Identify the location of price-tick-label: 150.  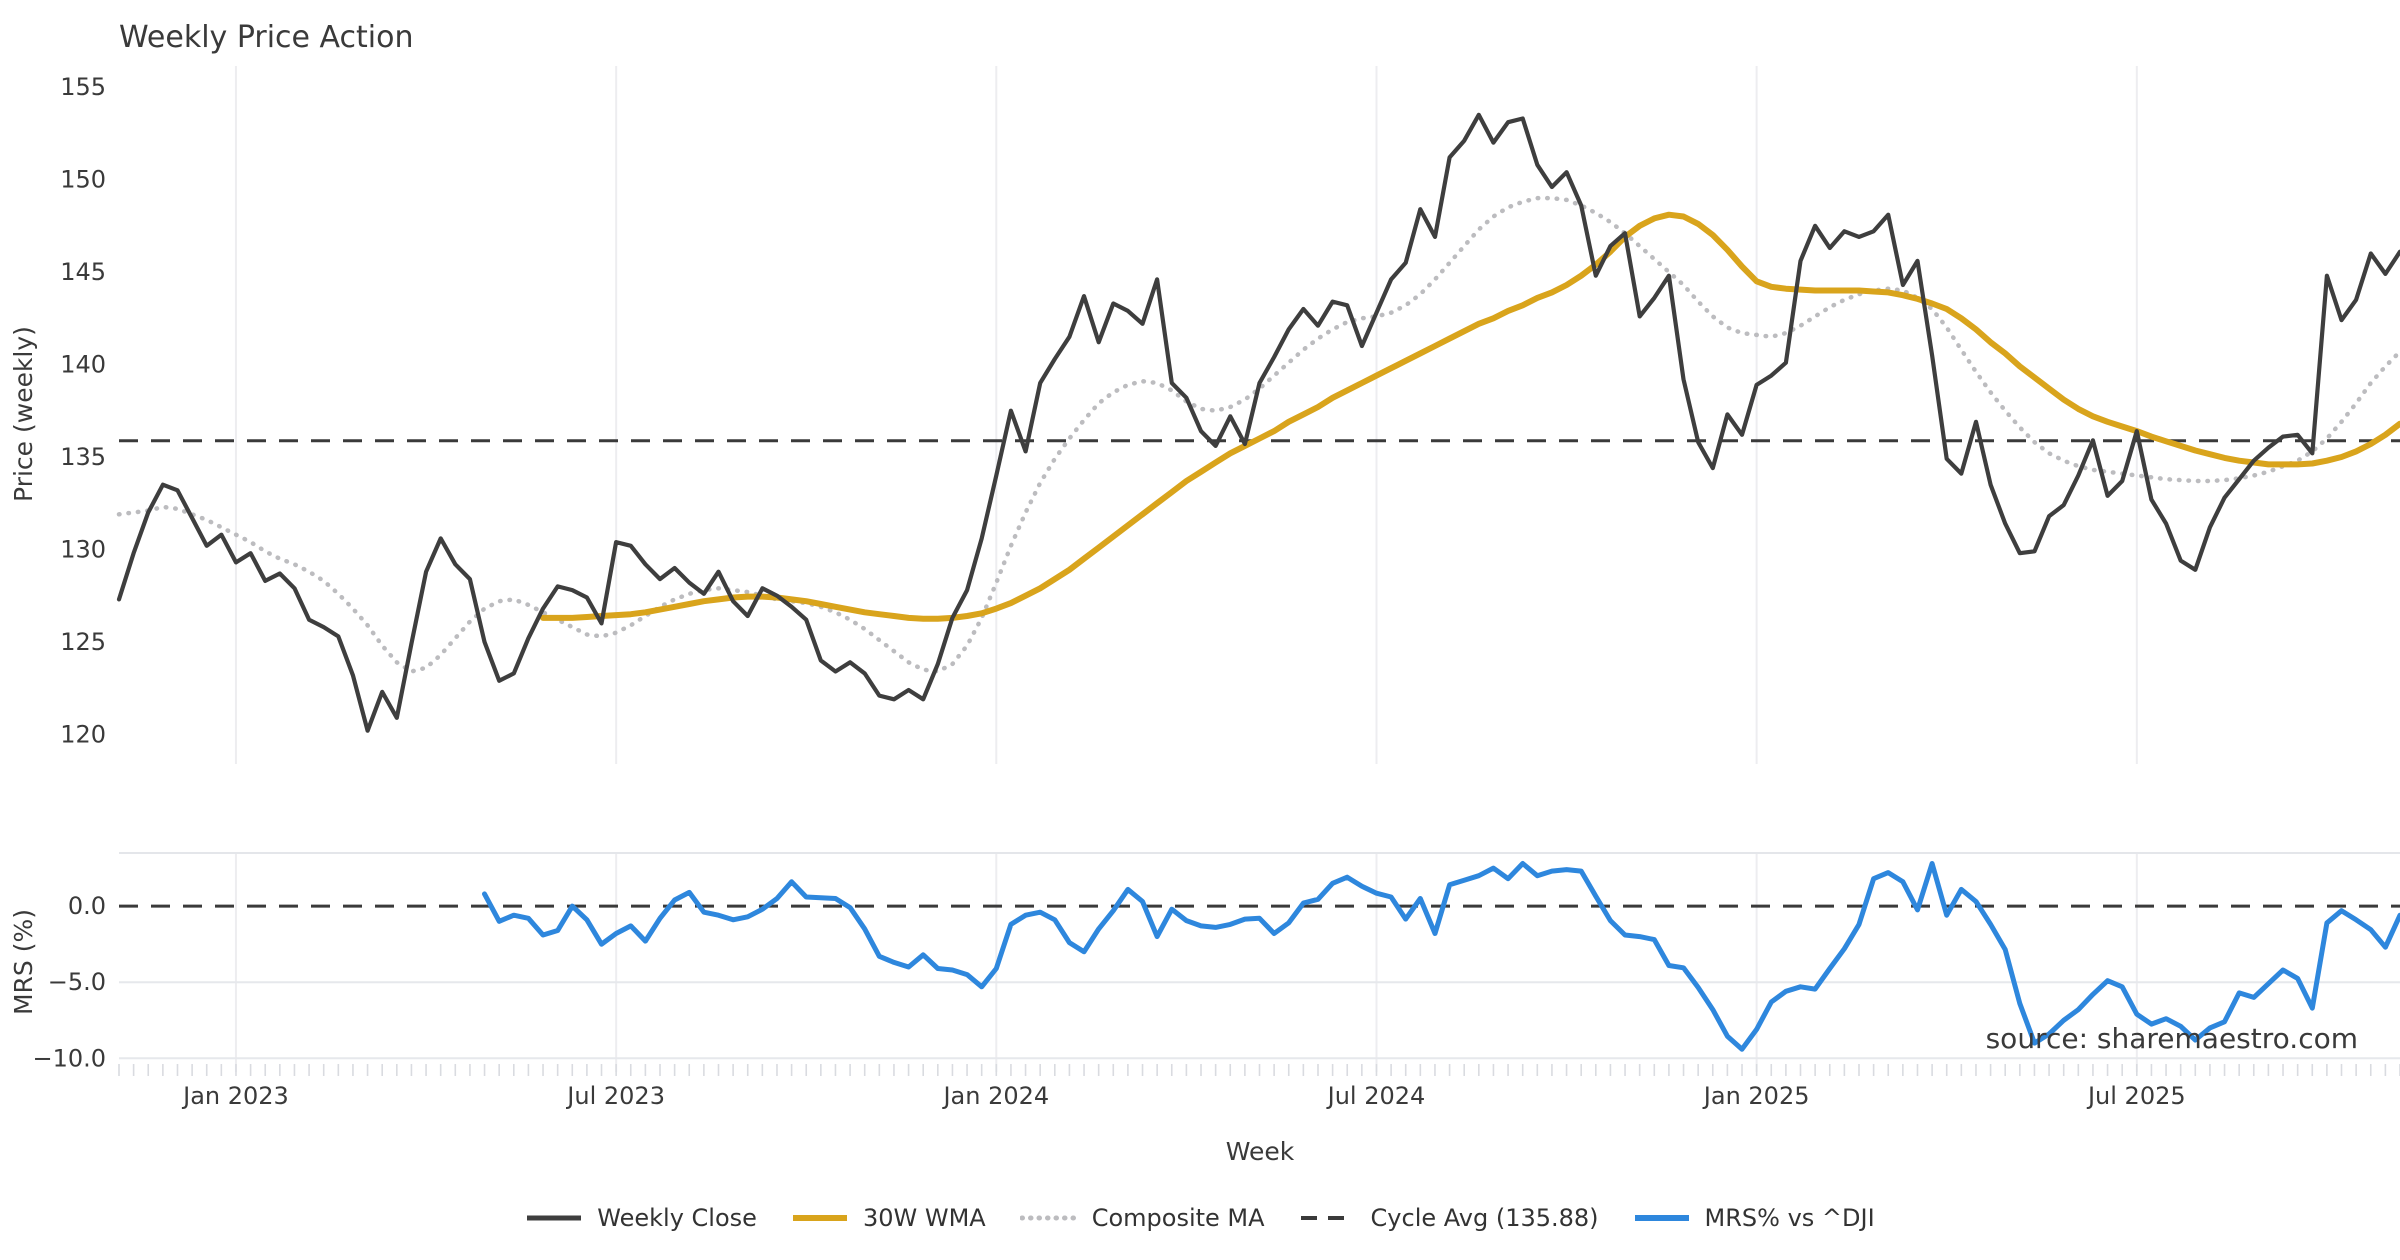
(83, 180).